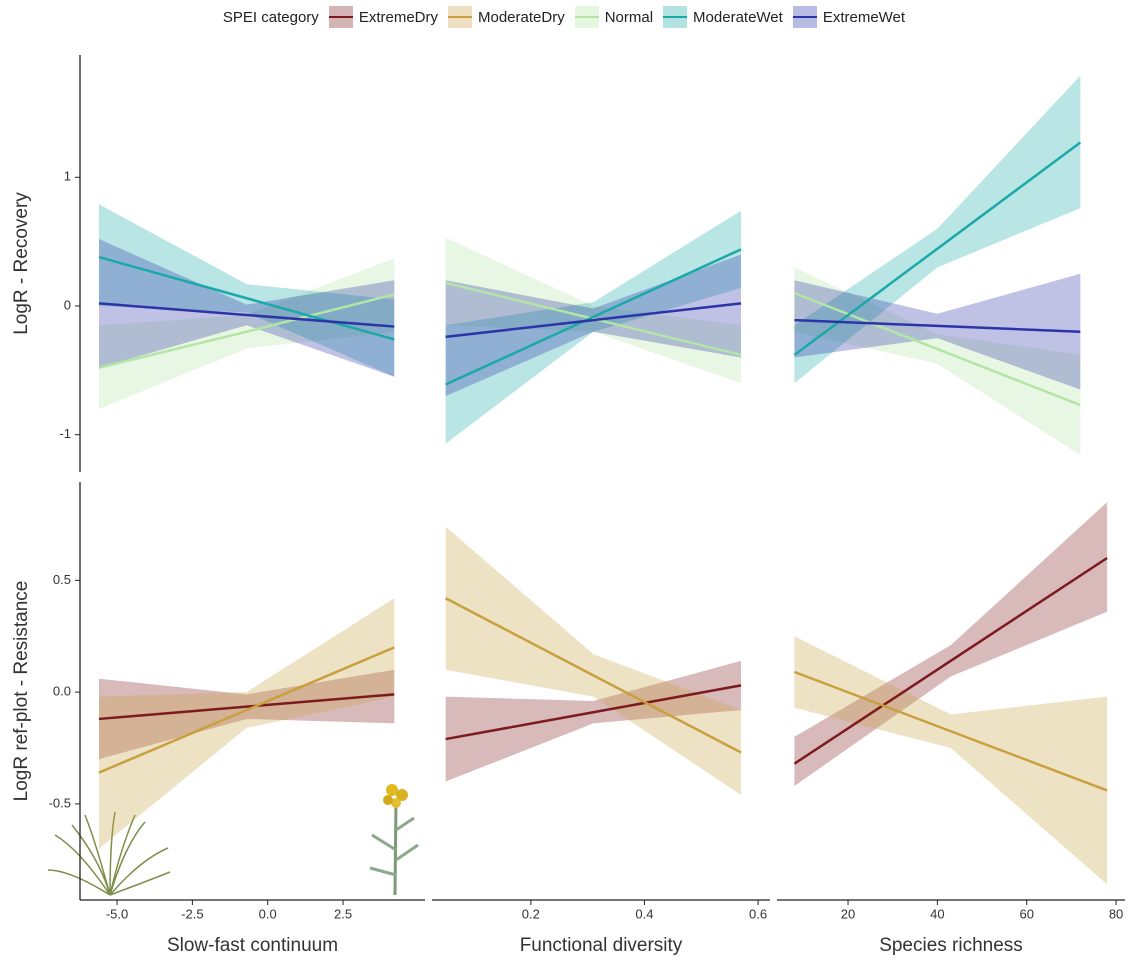 The image size is (1128, 960). I want to click on x-axis-label: Slow-fast continuum, so click(252, 945).